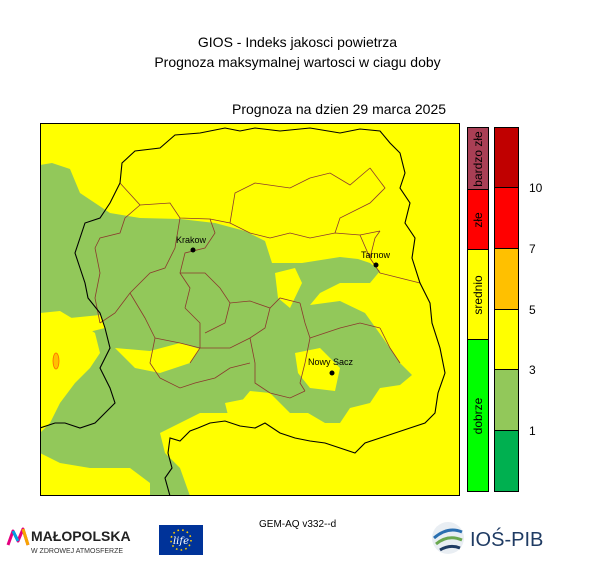  I want to click on ios-pib-logo: IOŚ-PIB, so click(500, 540).